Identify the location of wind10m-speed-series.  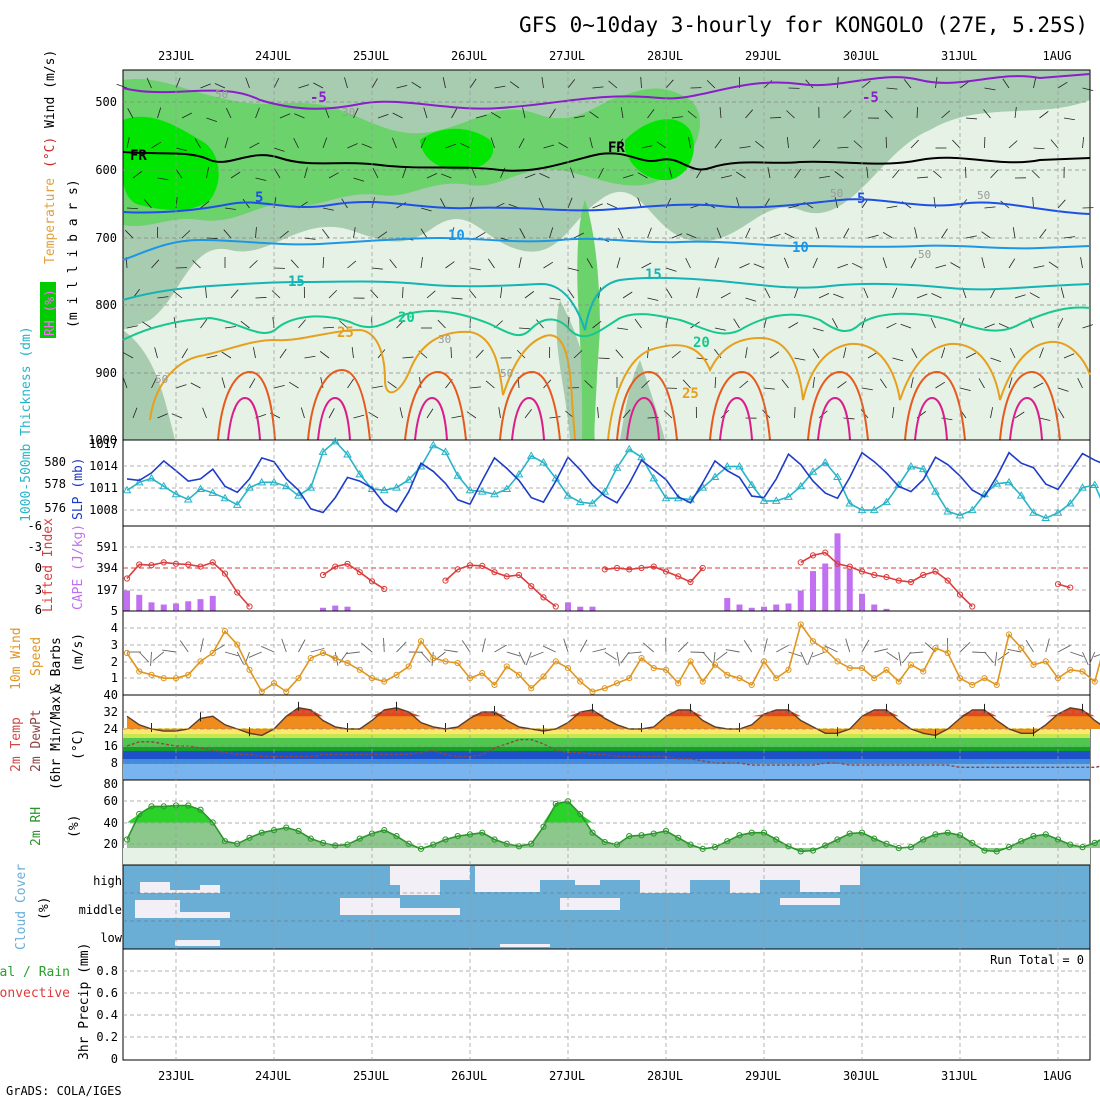
(611, 658).